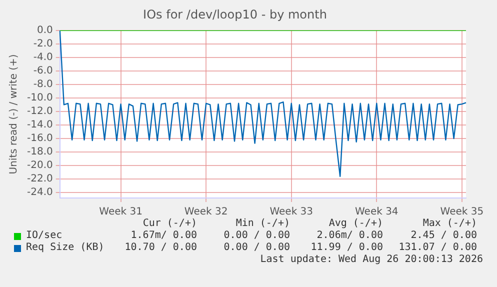  What do you see at coordinates (371, 259) in the screenshot?
I see `text: Last update: Wed Aug 26 20:00:13 2026` at bounding box center [371, 259].